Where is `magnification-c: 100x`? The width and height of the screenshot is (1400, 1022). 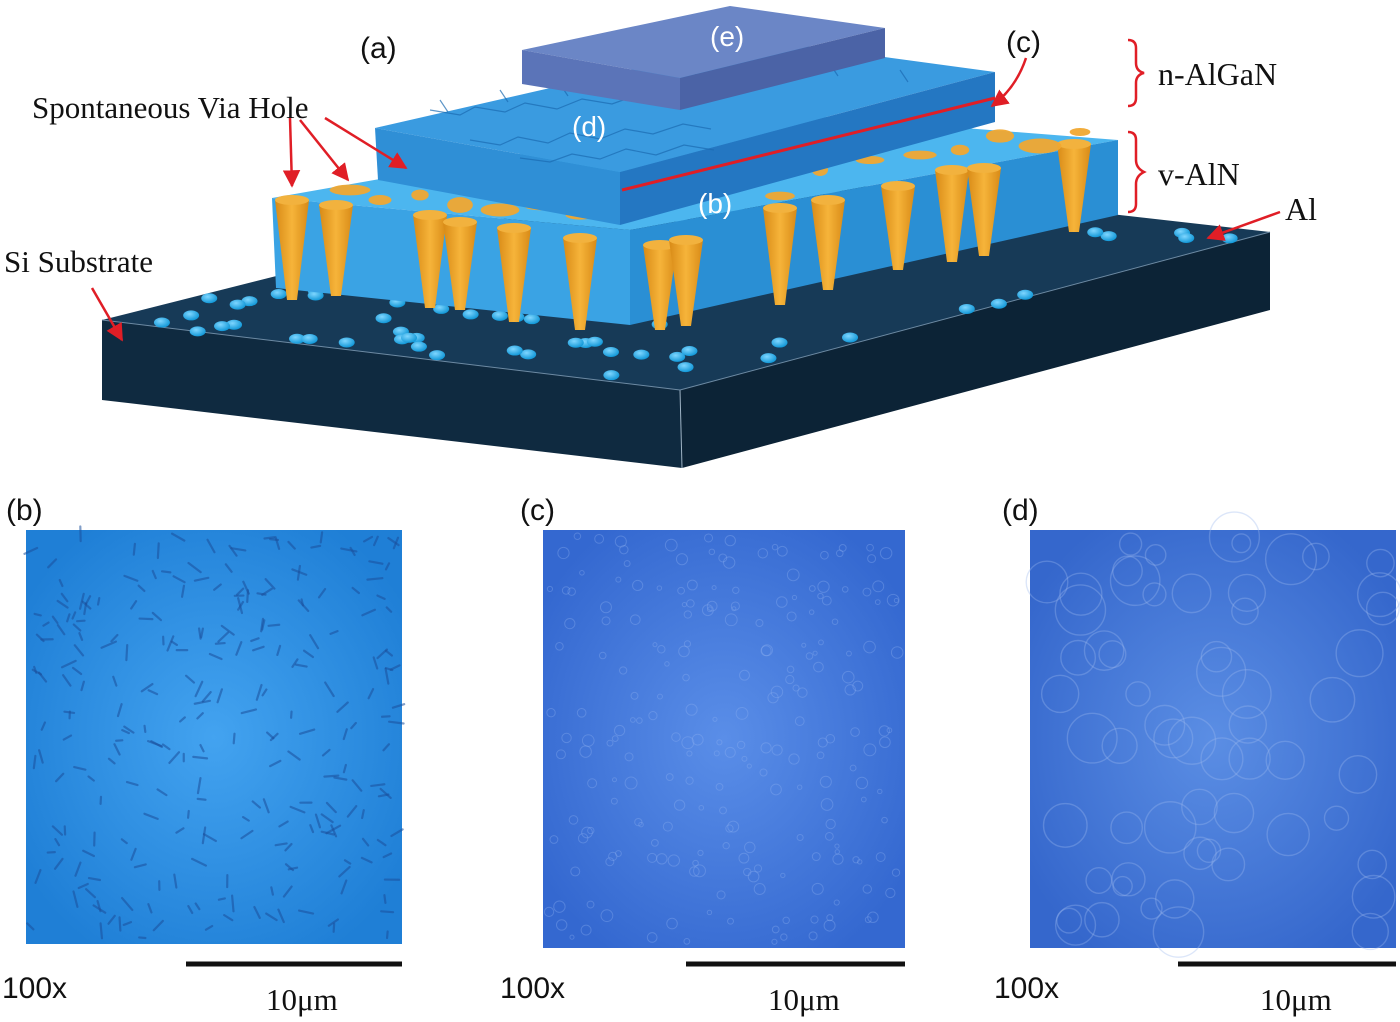 magnification-c: 100x is located at coordinates (532, 988).